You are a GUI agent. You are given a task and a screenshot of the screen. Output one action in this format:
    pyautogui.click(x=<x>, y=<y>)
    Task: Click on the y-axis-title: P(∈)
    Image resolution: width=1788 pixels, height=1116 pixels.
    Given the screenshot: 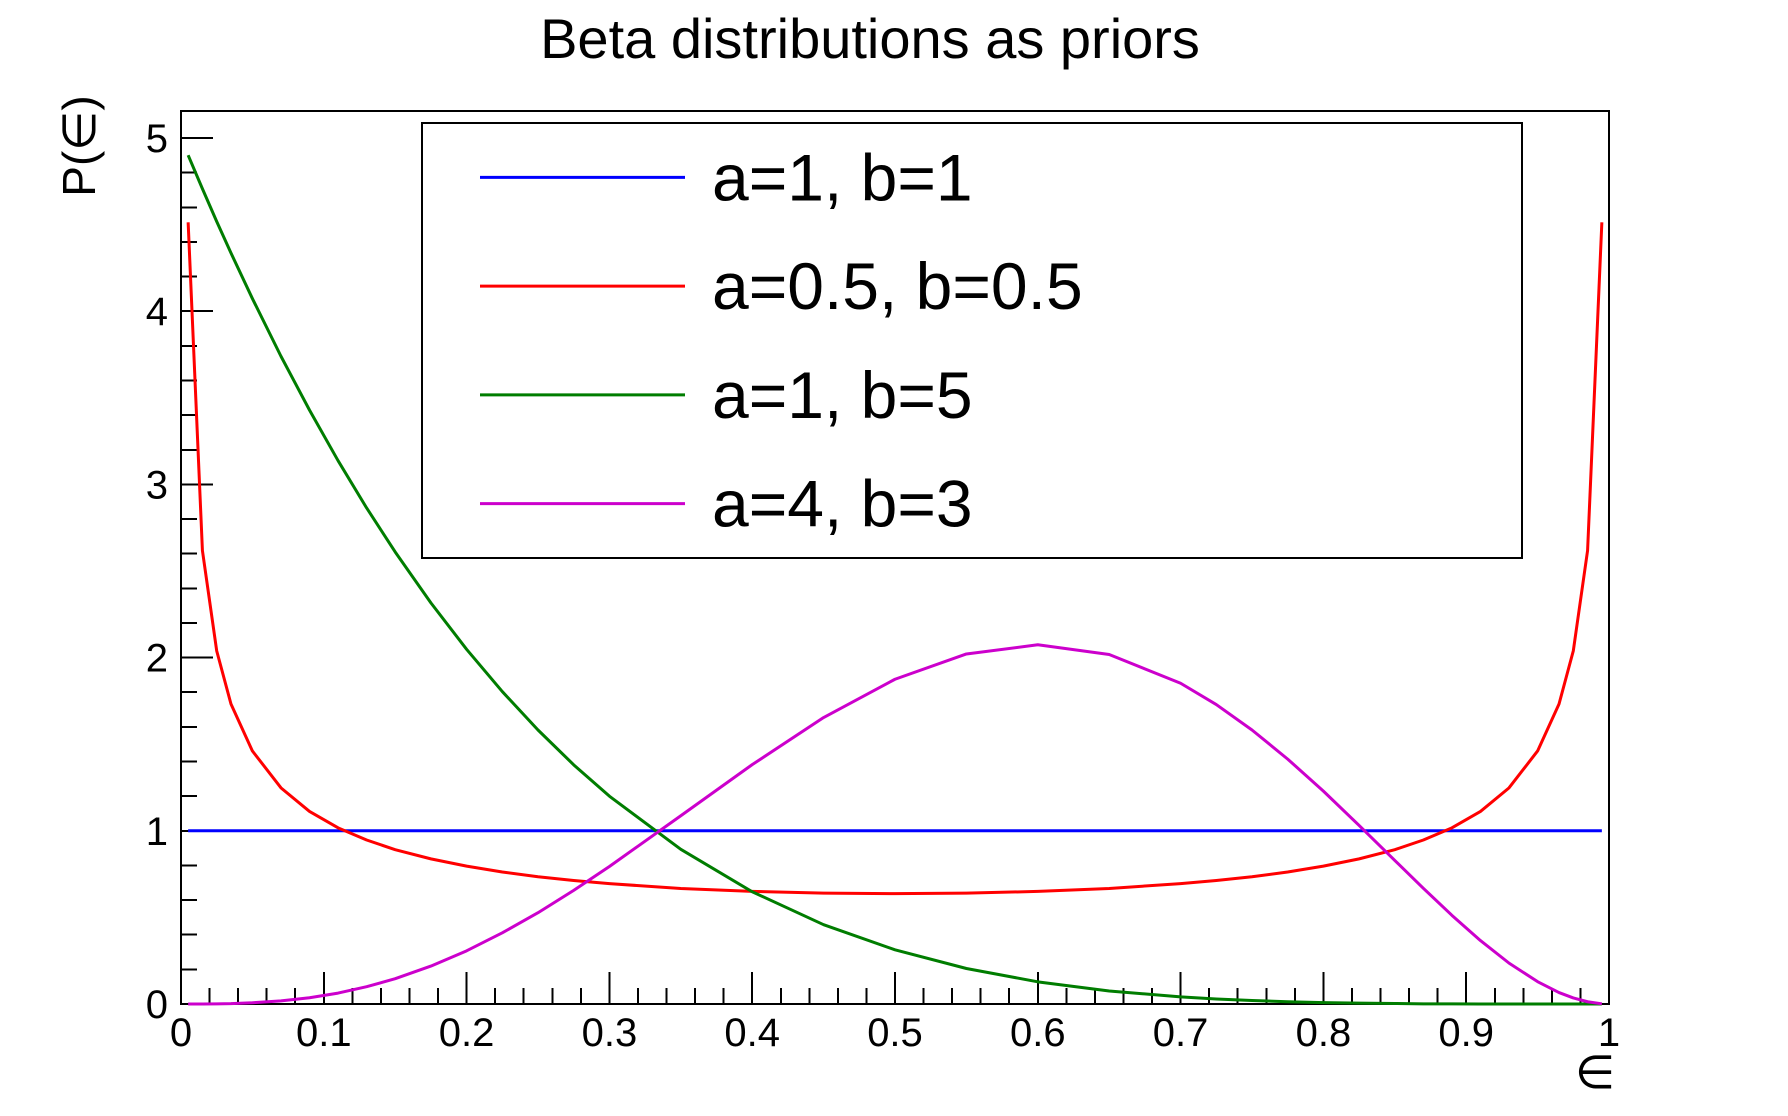 What is the action you would take?
    pyautogui.click(x=79, y=145)
    